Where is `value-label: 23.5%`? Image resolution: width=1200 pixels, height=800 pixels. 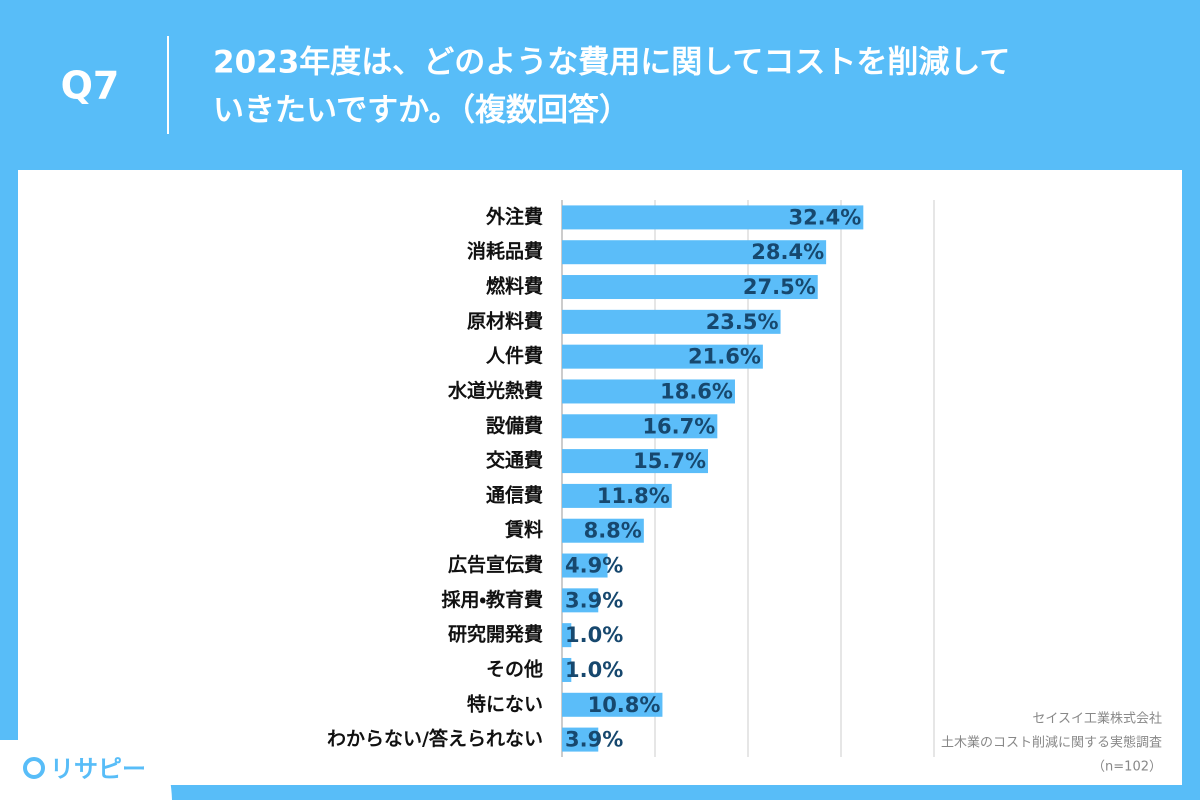 value-label: 23.5% is located at coordinates (742, 322).